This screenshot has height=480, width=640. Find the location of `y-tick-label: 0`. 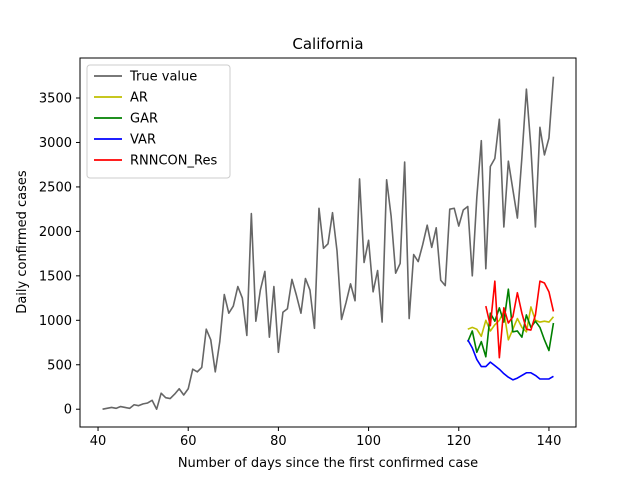

y-tick-label: 0 is located at coordinates (68, 410).